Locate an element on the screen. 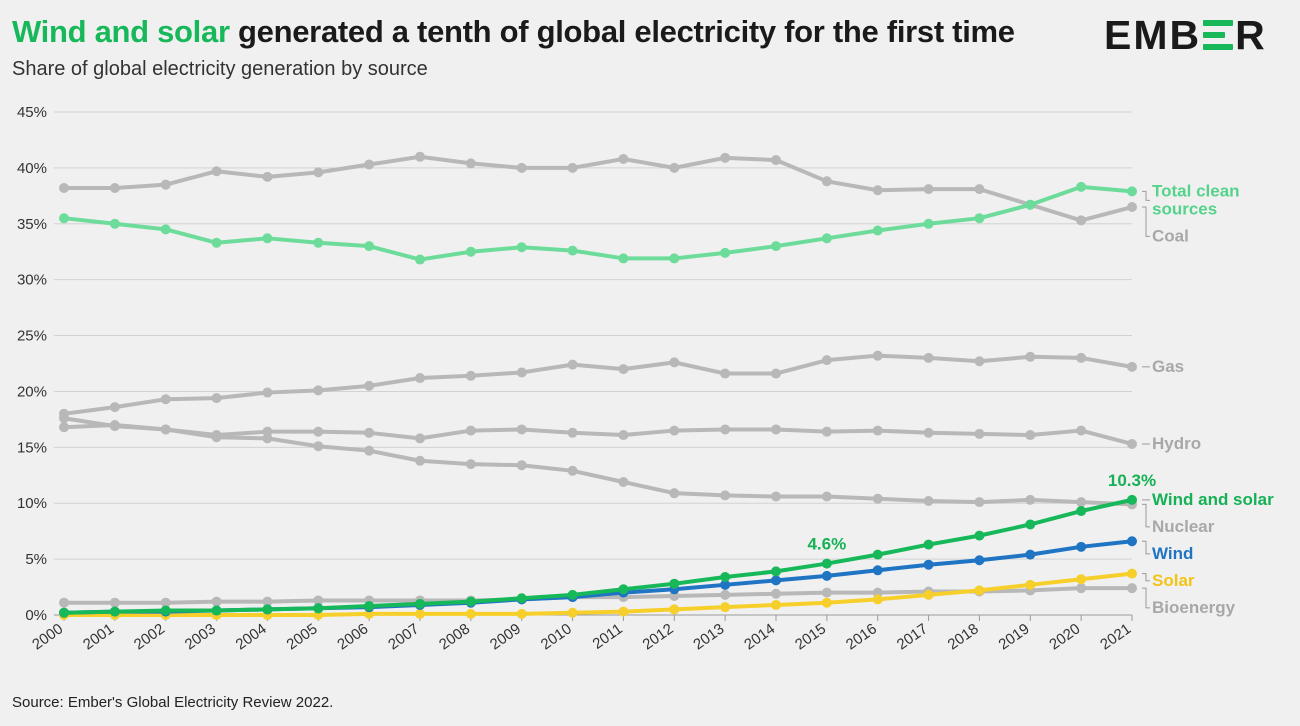 This screenshot has width=1300, height=726. data-point-solar-2017 is located at coordinates (928, 594).